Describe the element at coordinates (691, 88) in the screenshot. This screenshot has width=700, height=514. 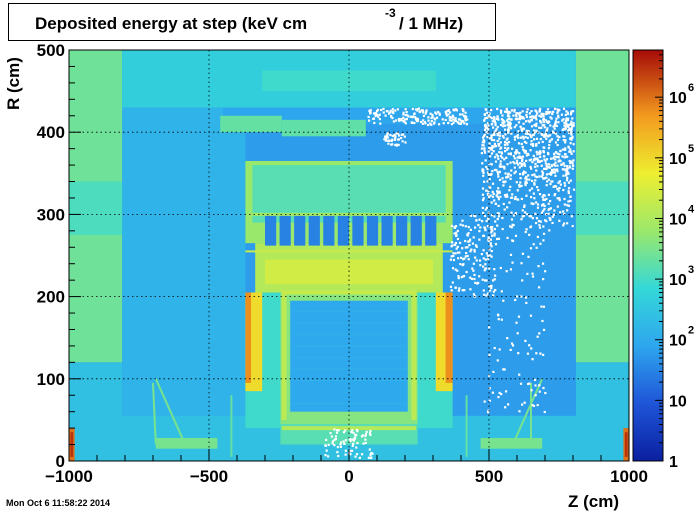
I see `colorbar-tick-exponent: 6` at that location.